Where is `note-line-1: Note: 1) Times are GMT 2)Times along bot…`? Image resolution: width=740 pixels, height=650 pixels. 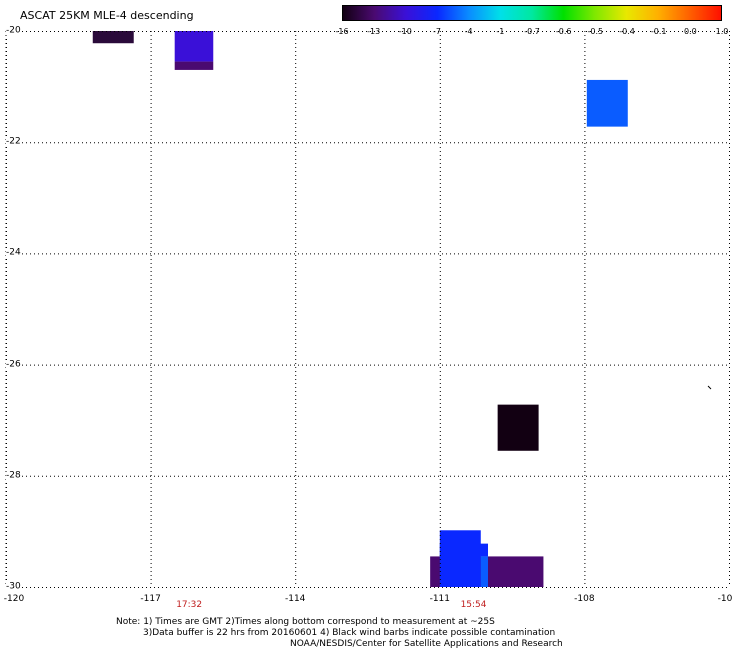
note-line-1: Note: 1) Times are GMT 2)Times along bot… is located at coordinates (305, 622).